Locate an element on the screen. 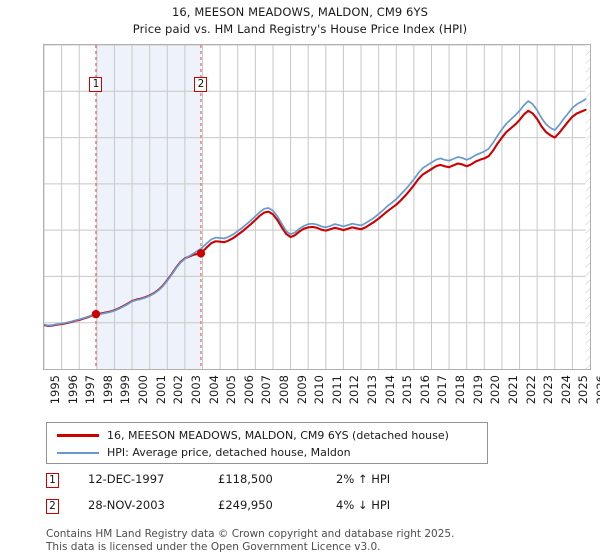 This screenshot has width=600, height=560. transaction-marker-number: 2 is located at coordinates (52, 506).